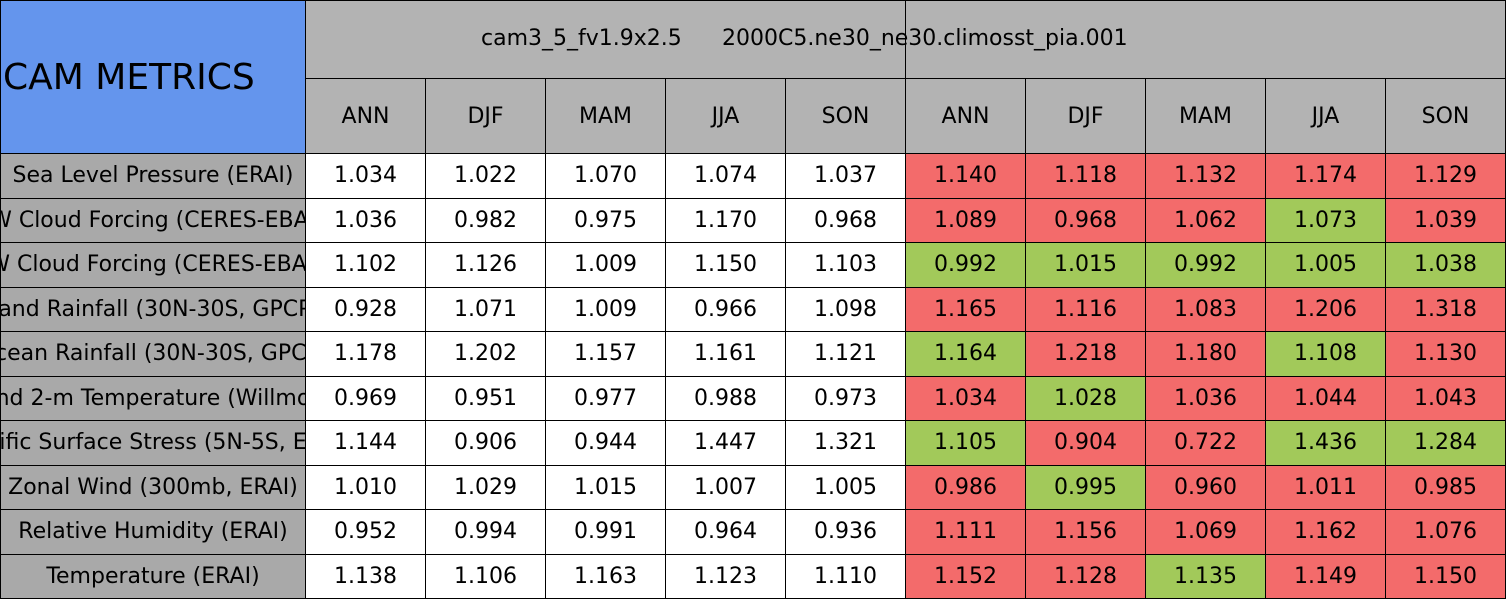 Image resolution: width=1510 pixels, height=610 pixels. I want to click on row-label-text: Land 2-m Temperature (Willmott), so click(153, 398).